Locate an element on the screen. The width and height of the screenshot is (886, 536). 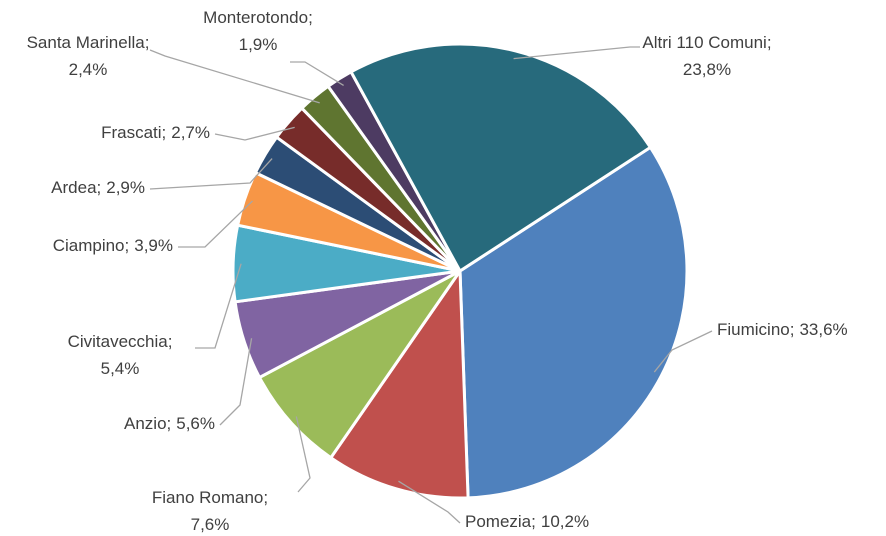
label-value: 7,6% is located at coordinates (210, 524).